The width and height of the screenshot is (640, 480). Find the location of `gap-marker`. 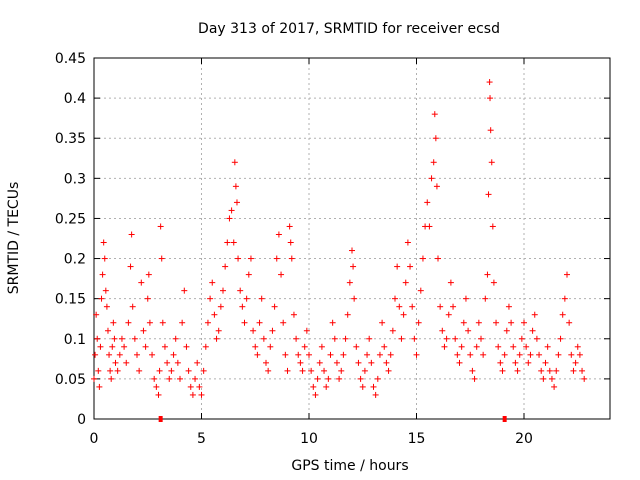

gap-marker is located at coordinates (504, 419).